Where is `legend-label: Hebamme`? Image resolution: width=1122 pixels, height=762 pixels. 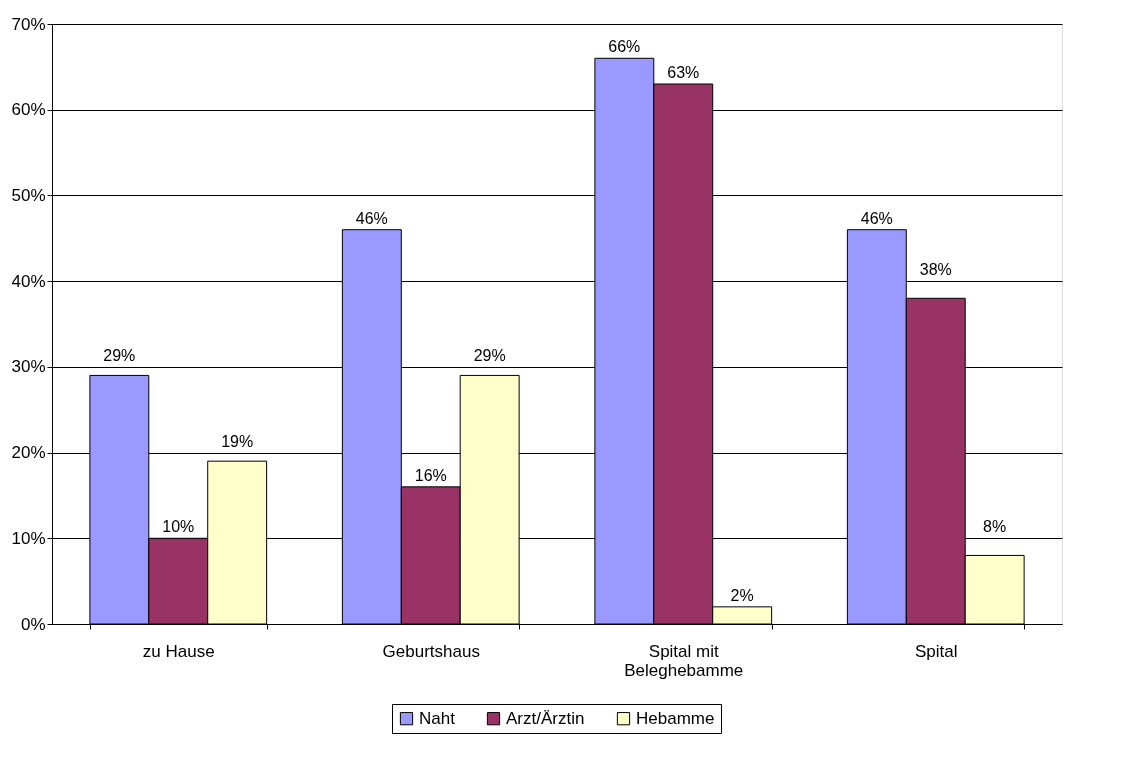
legend-label: Hebamme is located at coordinates (675, 718).